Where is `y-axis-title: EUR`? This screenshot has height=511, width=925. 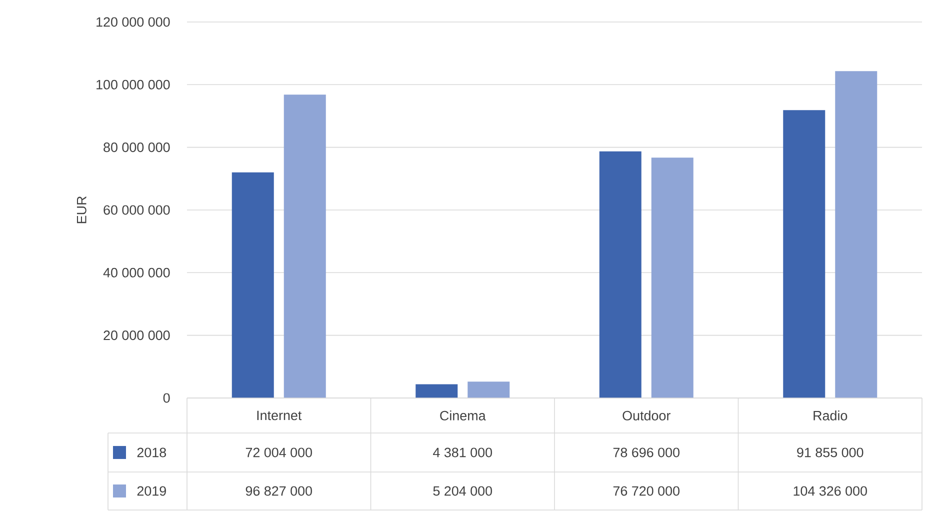
y-axis-title: EUR is located at coordinates (81, 210).